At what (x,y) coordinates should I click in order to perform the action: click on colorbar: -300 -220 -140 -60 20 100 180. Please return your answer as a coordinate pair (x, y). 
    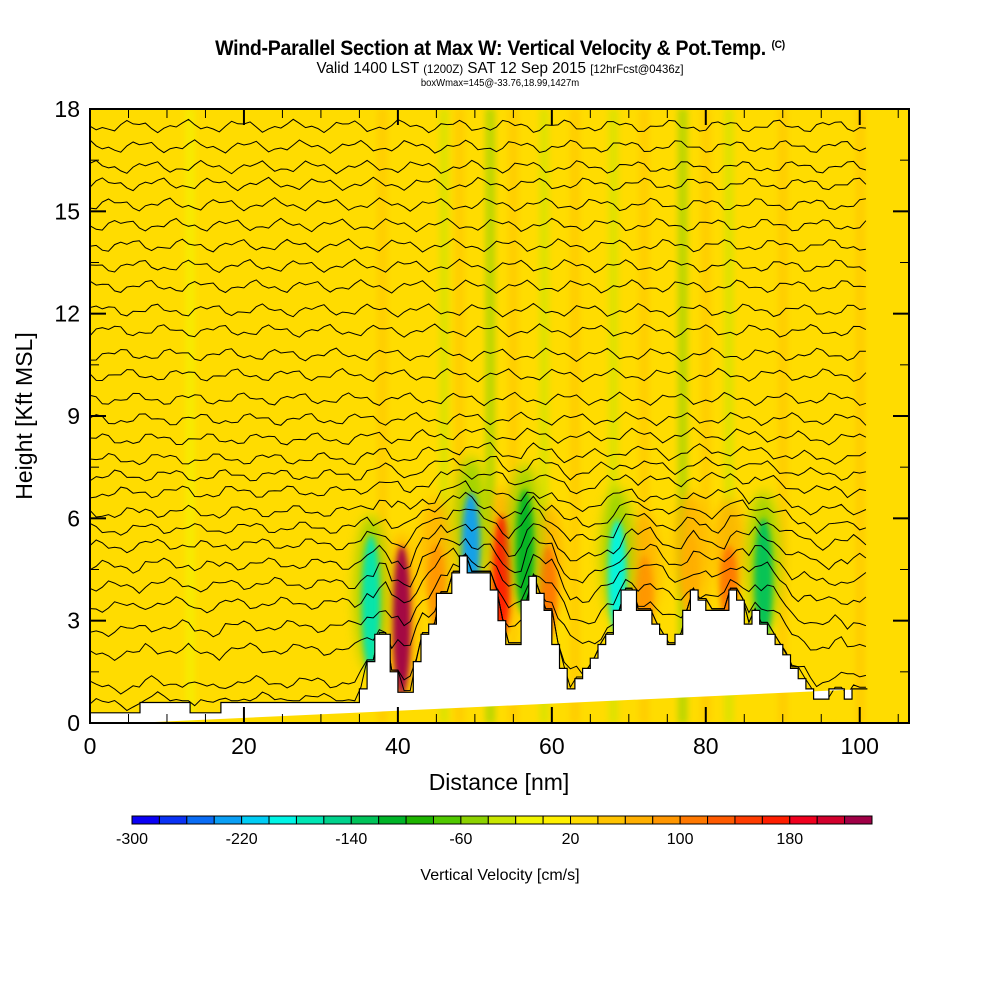
    Looking at the image, I should click on (494, 831).